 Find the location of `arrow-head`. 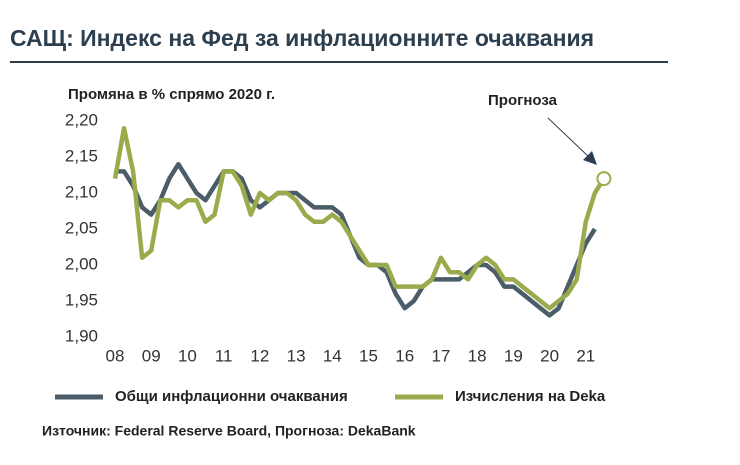

arrow-head is located at coordinates (590, 158).